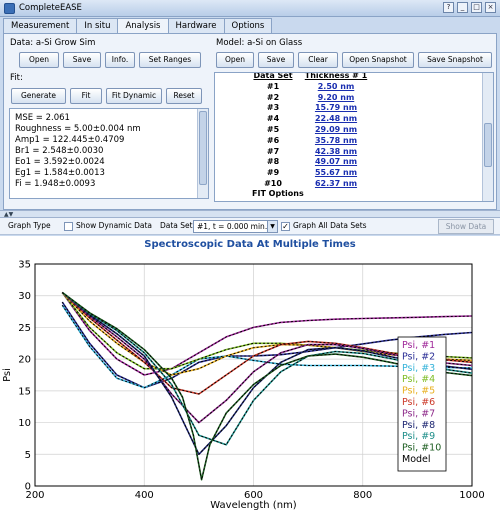  I want to click on dataset-label: Data Set:, so click(178, 225).